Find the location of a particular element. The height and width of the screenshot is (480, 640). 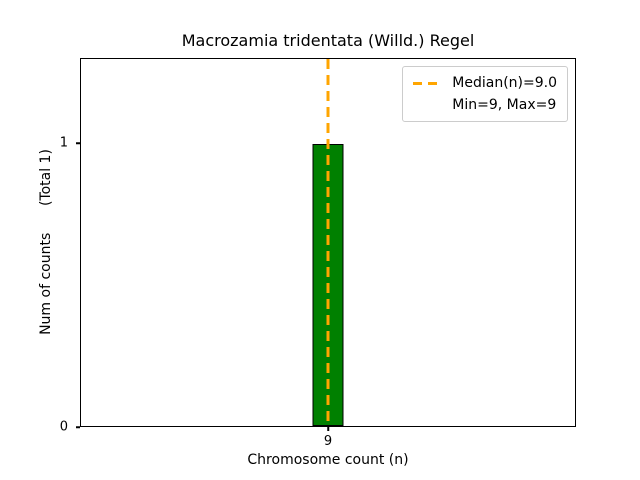

legend-entry-median: Median(n)=9.0 is located at coordinates (485, 83).